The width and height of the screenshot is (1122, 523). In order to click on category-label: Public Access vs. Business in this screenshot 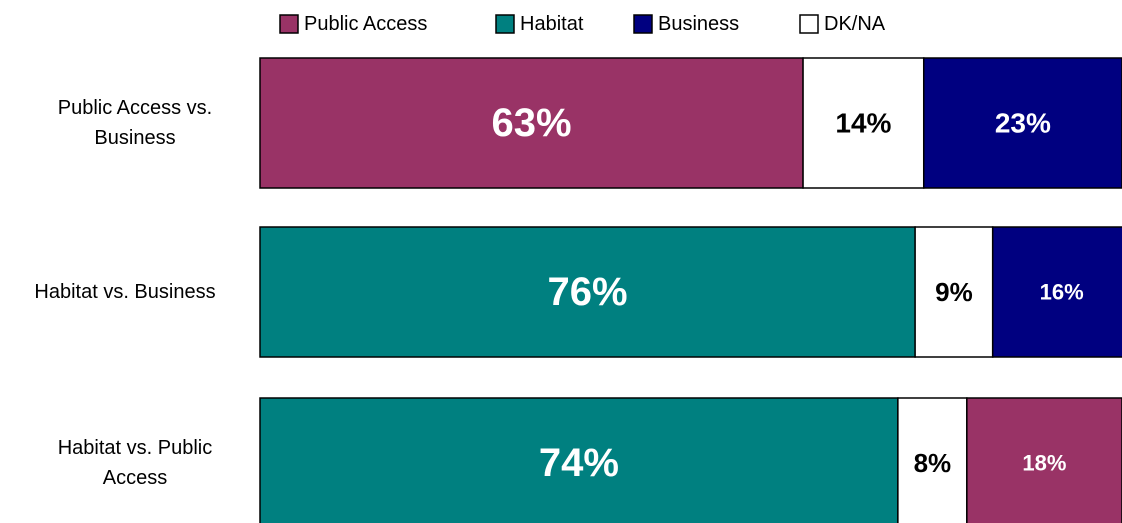, I will do `click(135, 123)`.